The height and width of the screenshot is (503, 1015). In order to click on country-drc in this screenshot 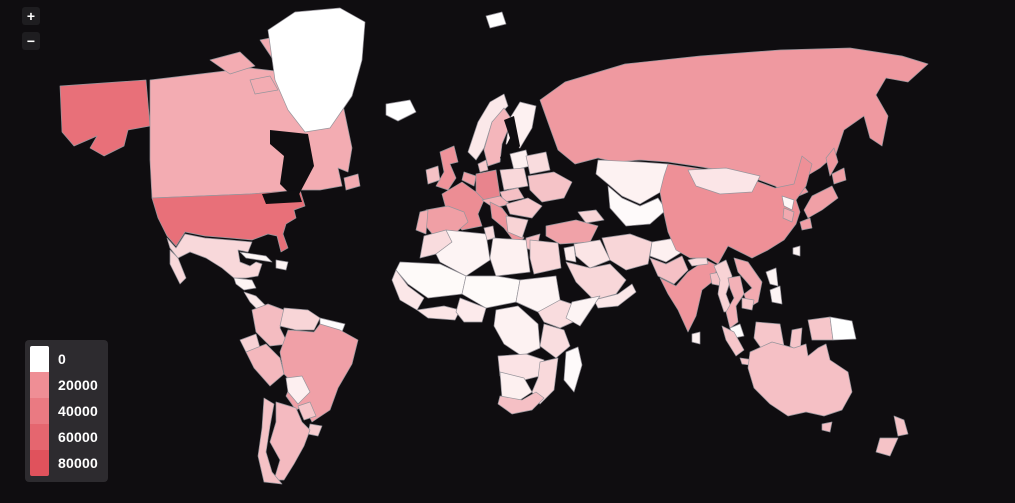, I will do `click(517, 331)`.